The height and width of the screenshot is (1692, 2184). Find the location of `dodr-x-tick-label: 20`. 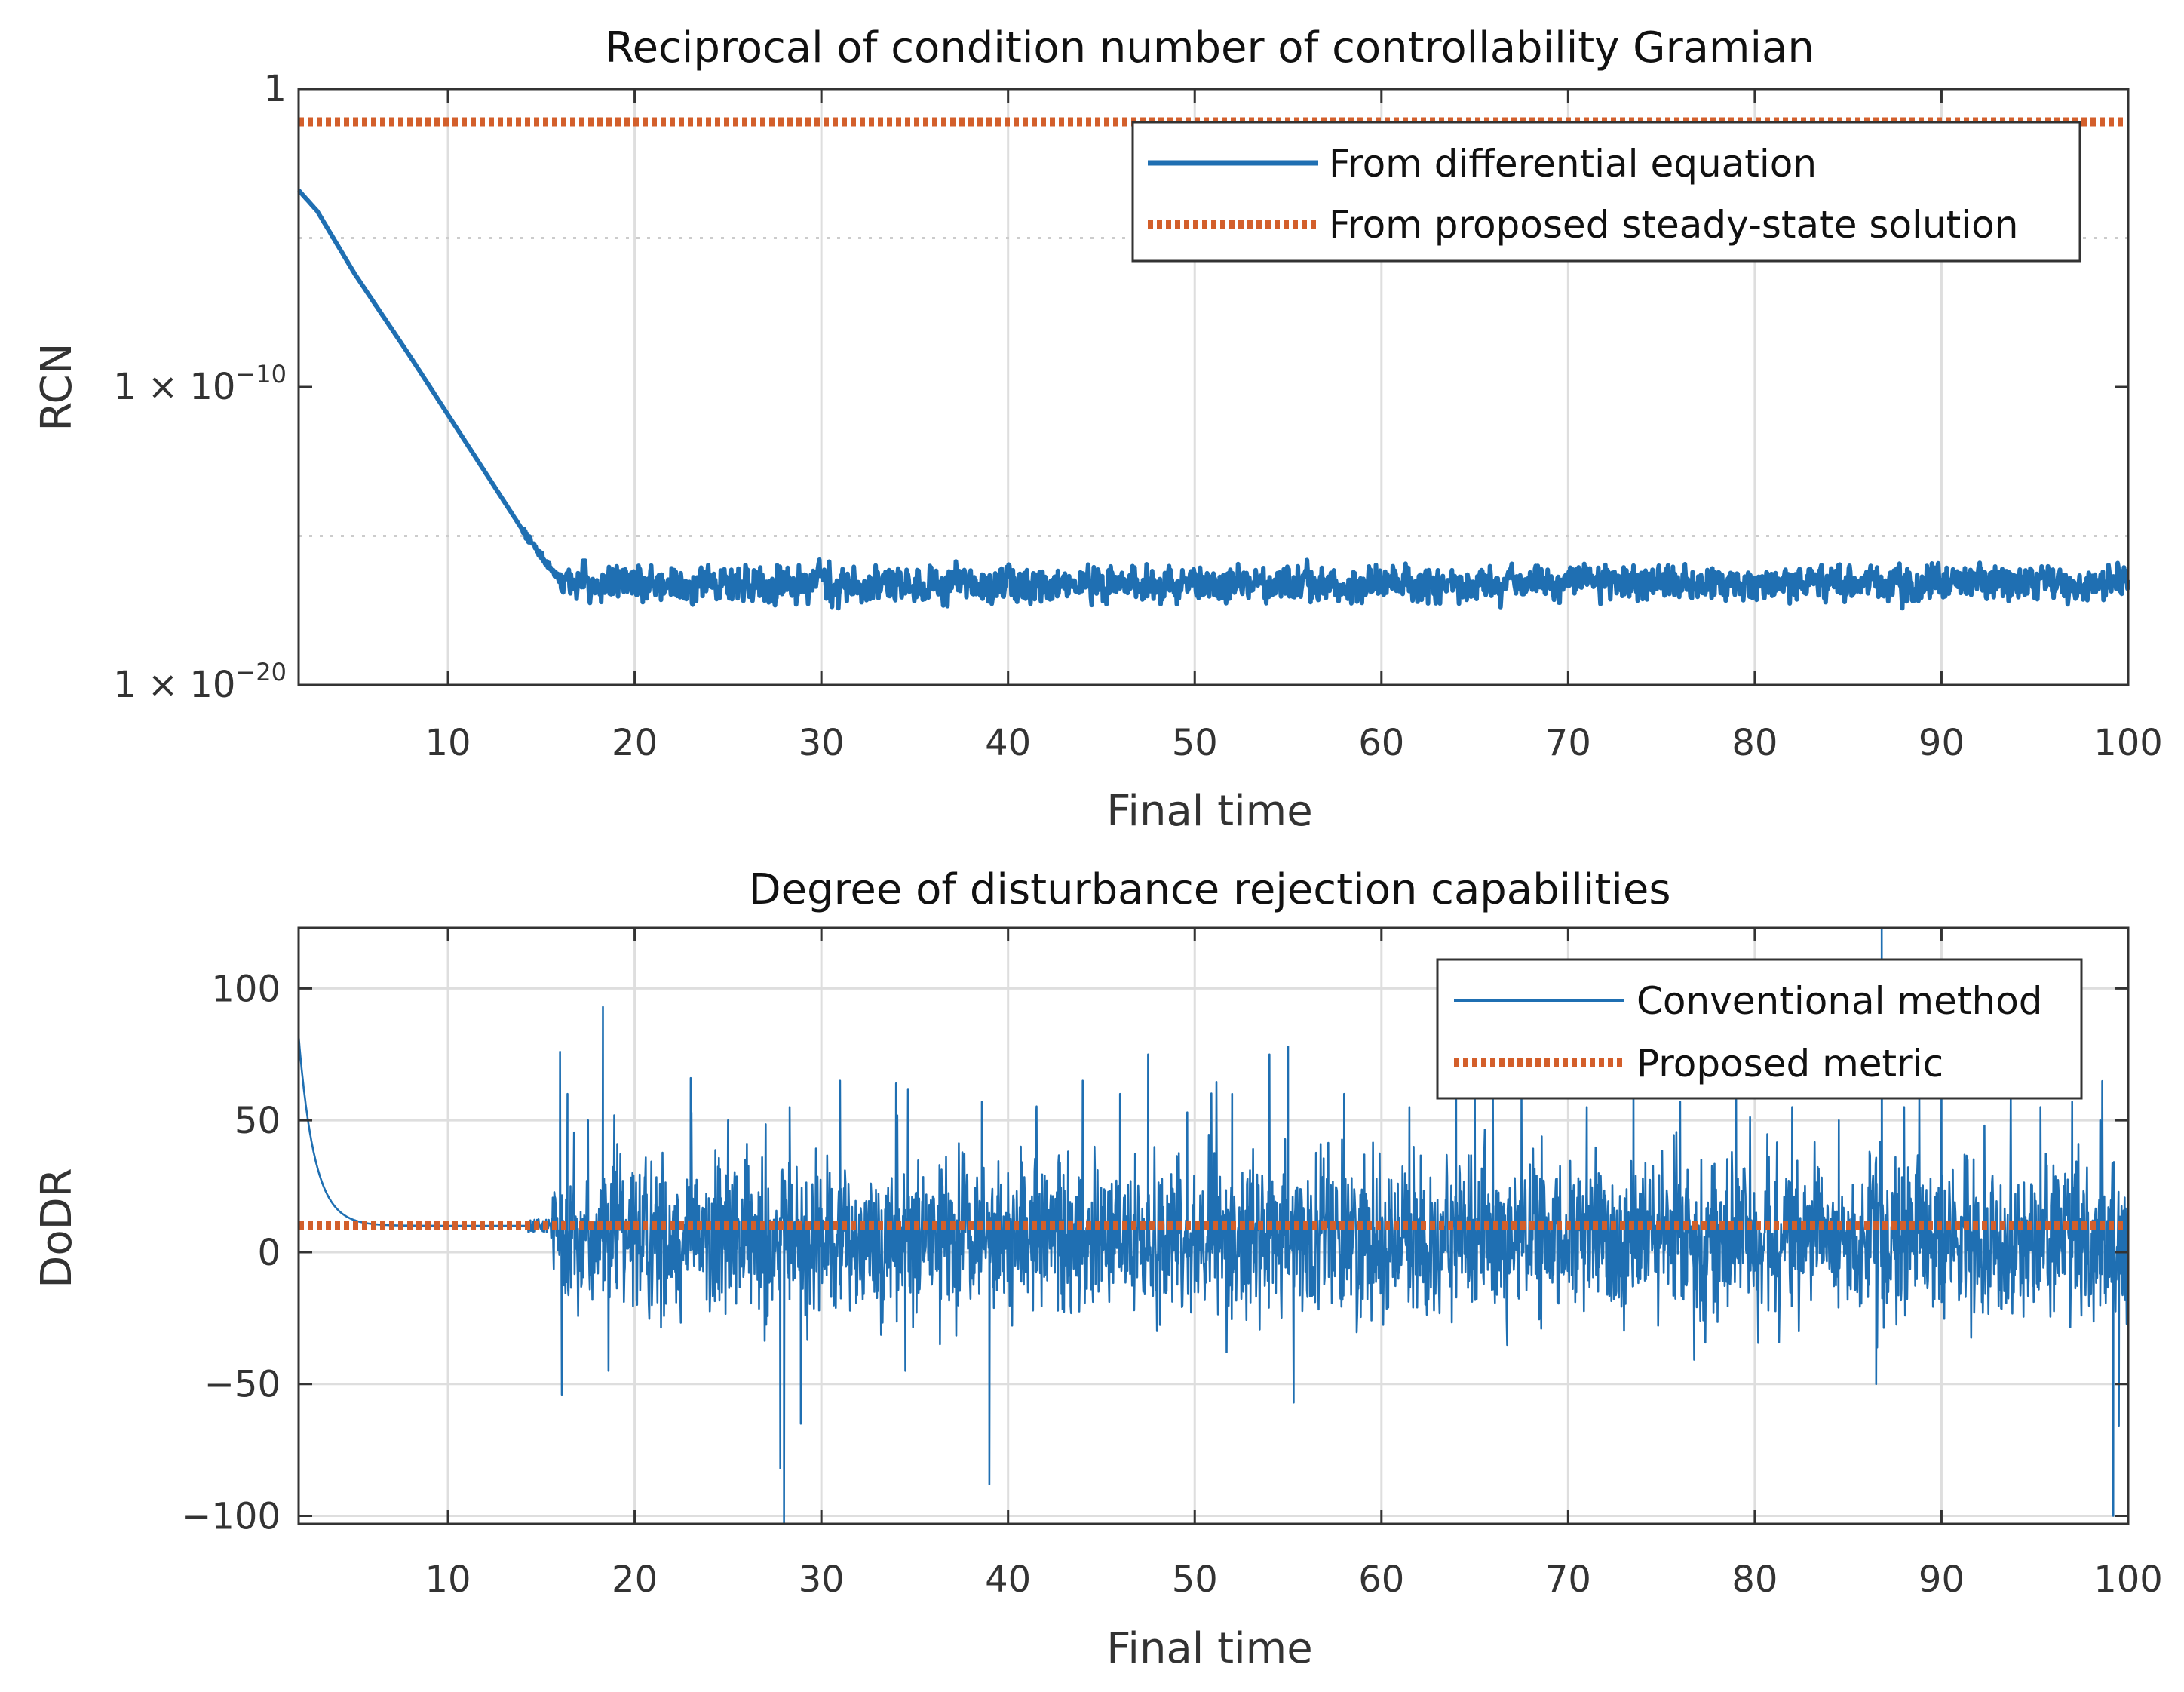

dodr-x-tick-label: 20 is located at coordinates (635, 1580).